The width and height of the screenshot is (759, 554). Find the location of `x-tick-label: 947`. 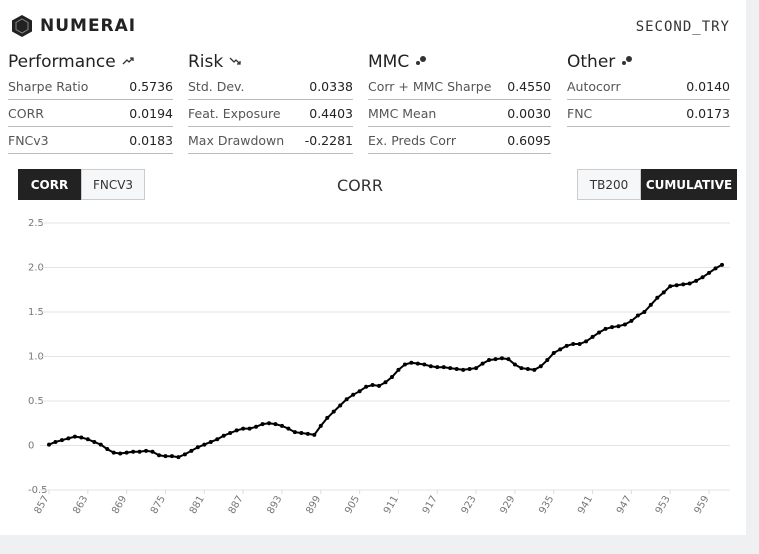

x-tick-label: 947 is located at coordinates (624, 505).